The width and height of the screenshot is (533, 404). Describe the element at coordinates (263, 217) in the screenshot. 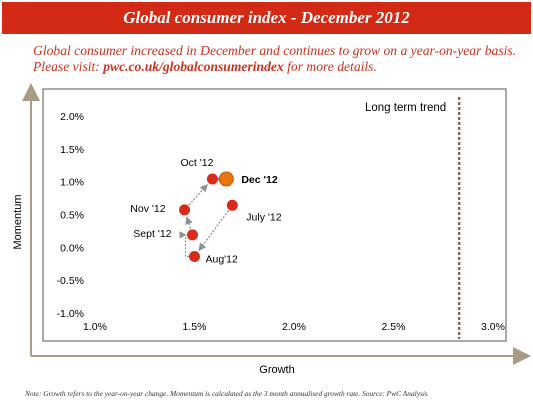

I see `label-july-12: July '12` at that location.